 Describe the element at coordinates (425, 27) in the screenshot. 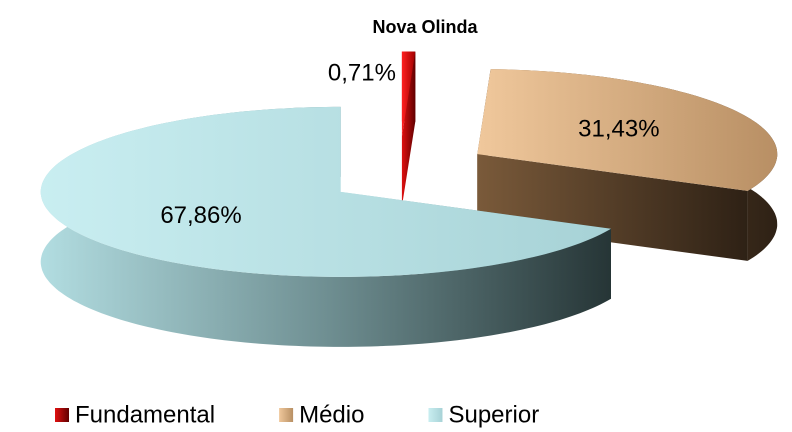

I see `chart-title: Nova Olinda` at that location.